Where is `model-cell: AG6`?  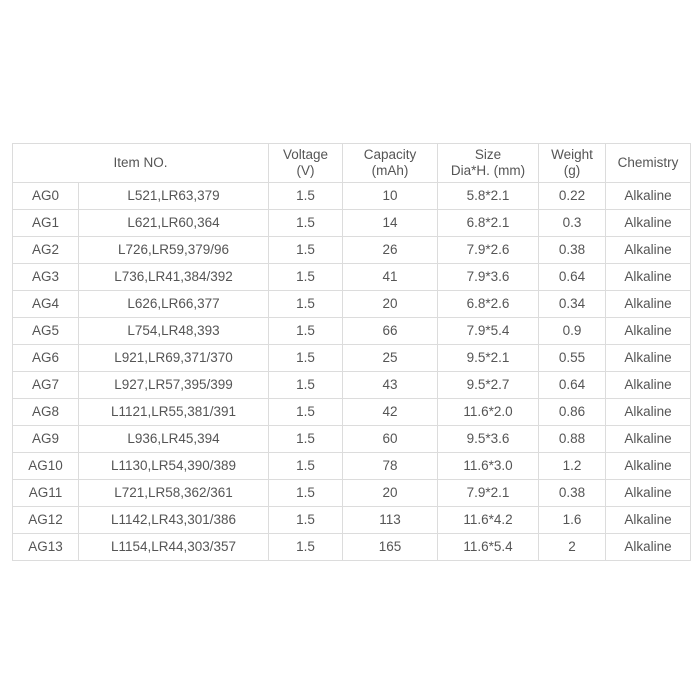 model-cell: AG6 is located at coordinates (45, 358).